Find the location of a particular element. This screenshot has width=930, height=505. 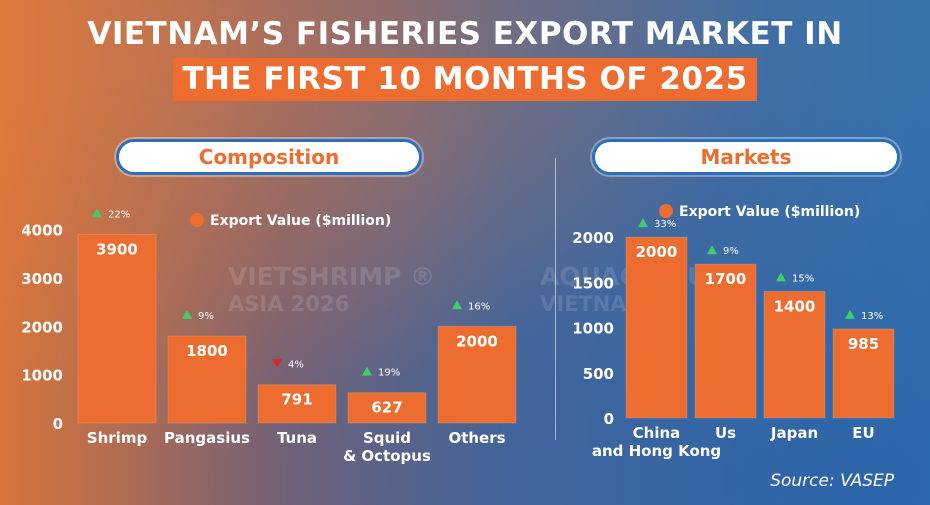

category-label: China and Hong Kong is located at coordinates (656, 442).